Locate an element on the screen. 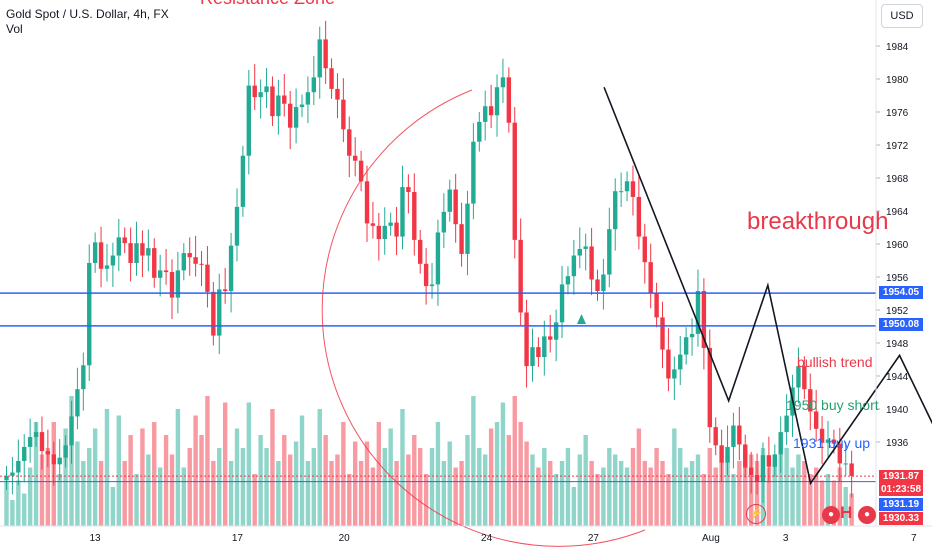 This screenshot has height=550, width=932. symbol-title: Gold Spot / U.S. Dollar, 4h, FX is located at coordinates (87, 14).